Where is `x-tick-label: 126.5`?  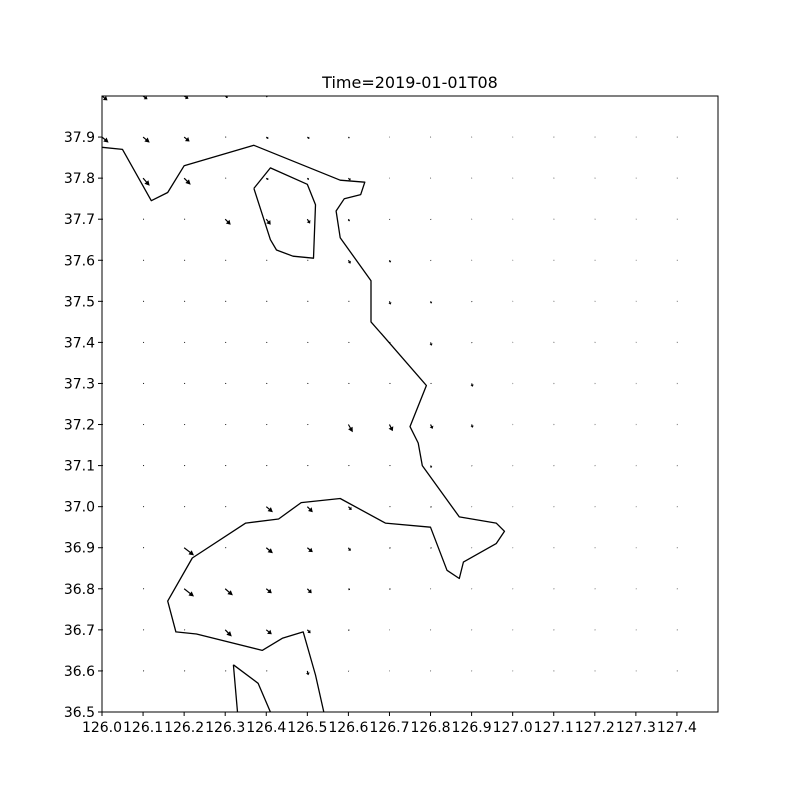
x-tick-label: 126.5 is located at coordinates (307, 728).